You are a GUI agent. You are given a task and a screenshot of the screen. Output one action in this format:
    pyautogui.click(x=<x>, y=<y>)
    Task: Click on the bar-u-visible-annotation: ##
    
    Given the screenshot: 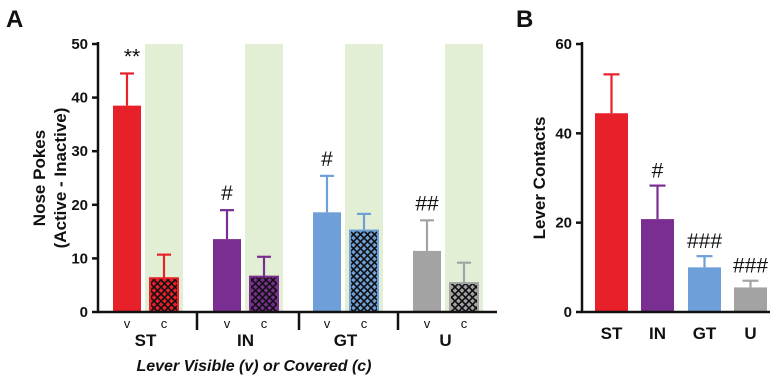 What is the action you would take?
    pyautogui.click(x=427, y=203)
    